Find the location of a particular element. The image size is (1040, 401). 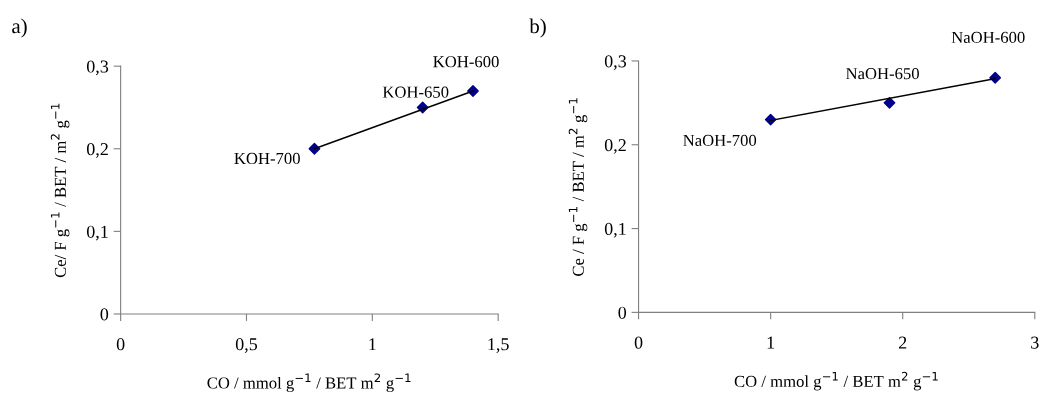

annotation: KOH-700 is located at coordinates (267, 158).